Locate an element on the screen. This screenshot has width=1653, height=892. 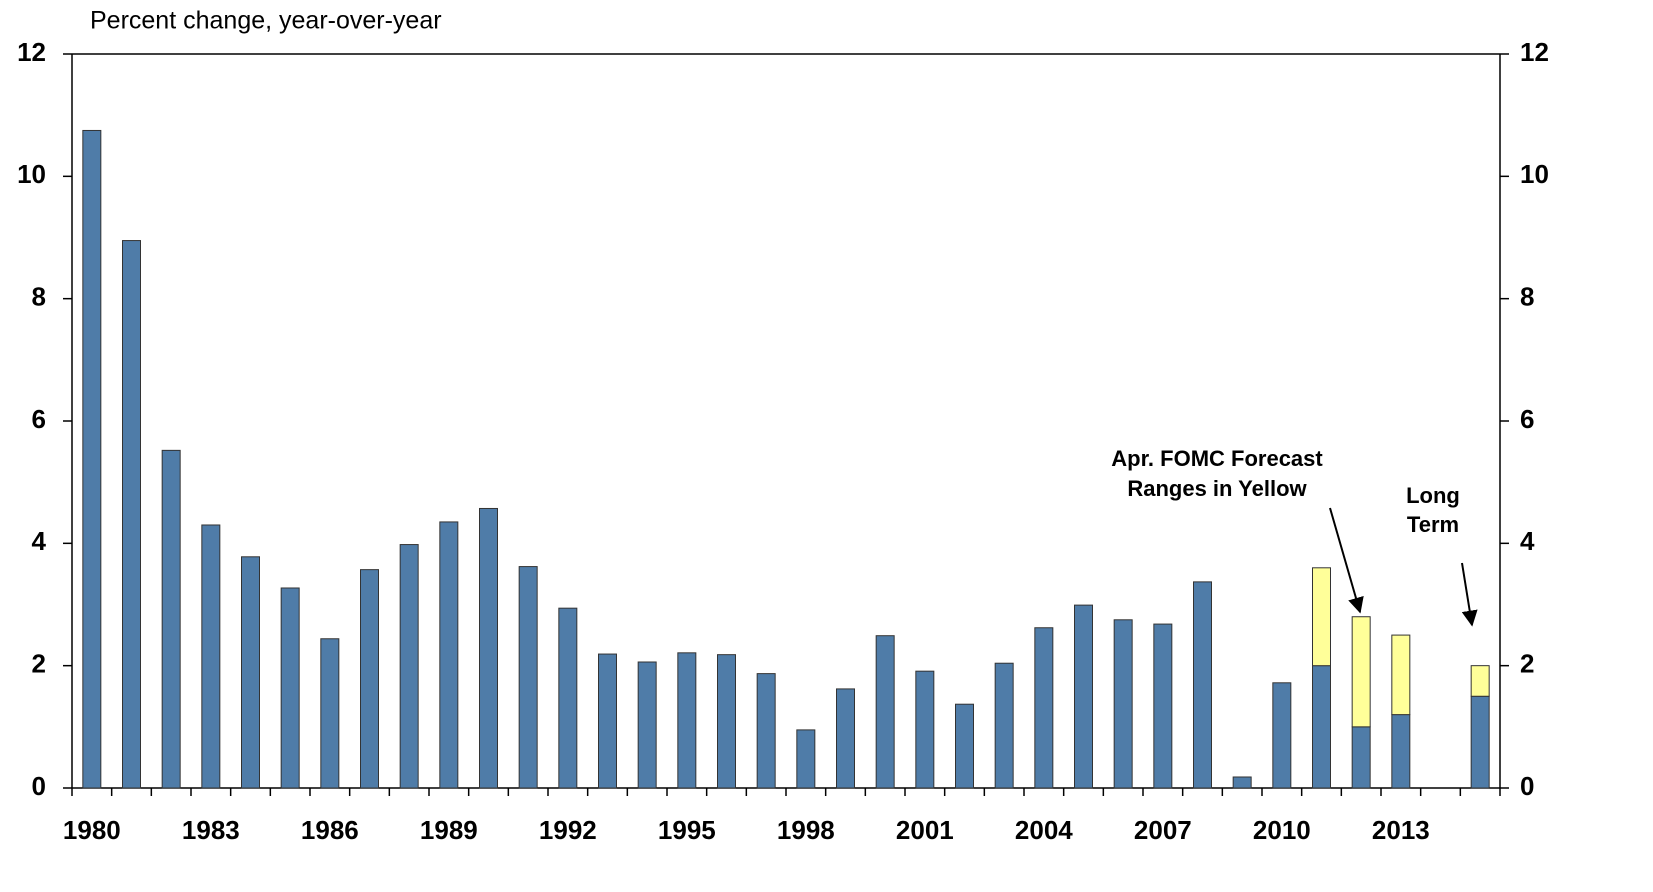
x-tick-label: 2010 is located at coordinates (1282, 830).